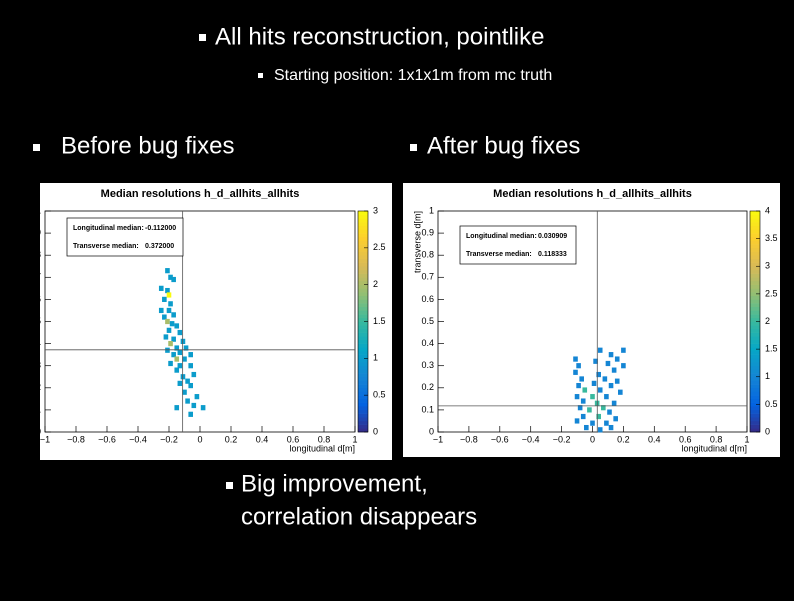 The height and width of the screenshot is (601, 794). What do you see at coordinates (262, 439) in the screenshot?
I see `x-tick-label: 0.4` at bounding box center [262, 439].